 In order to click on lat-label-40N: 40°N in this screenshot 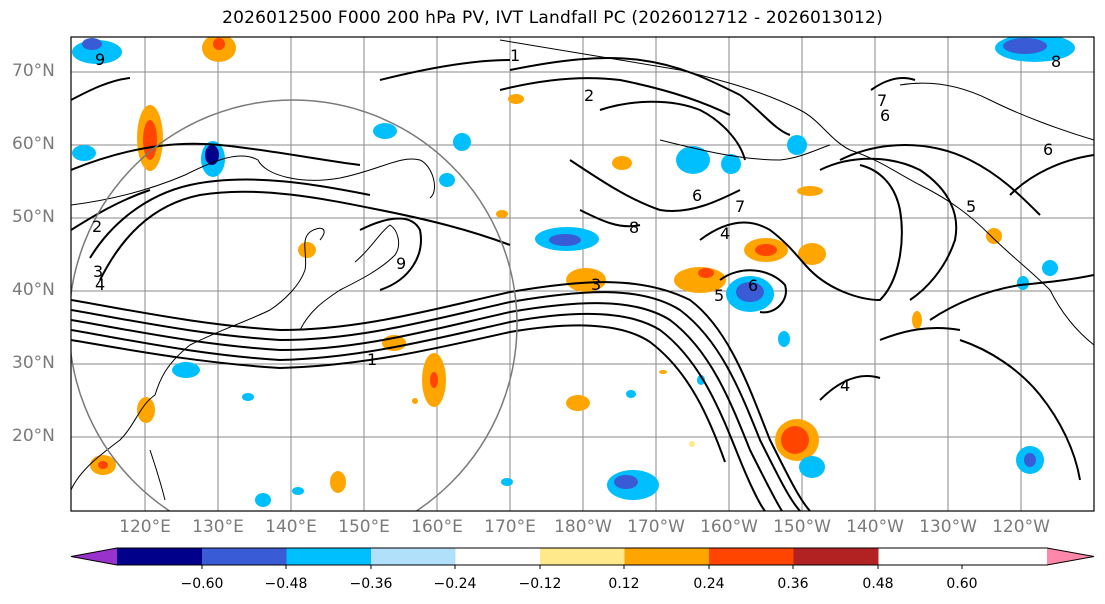, I will do `click(33, 290)`.